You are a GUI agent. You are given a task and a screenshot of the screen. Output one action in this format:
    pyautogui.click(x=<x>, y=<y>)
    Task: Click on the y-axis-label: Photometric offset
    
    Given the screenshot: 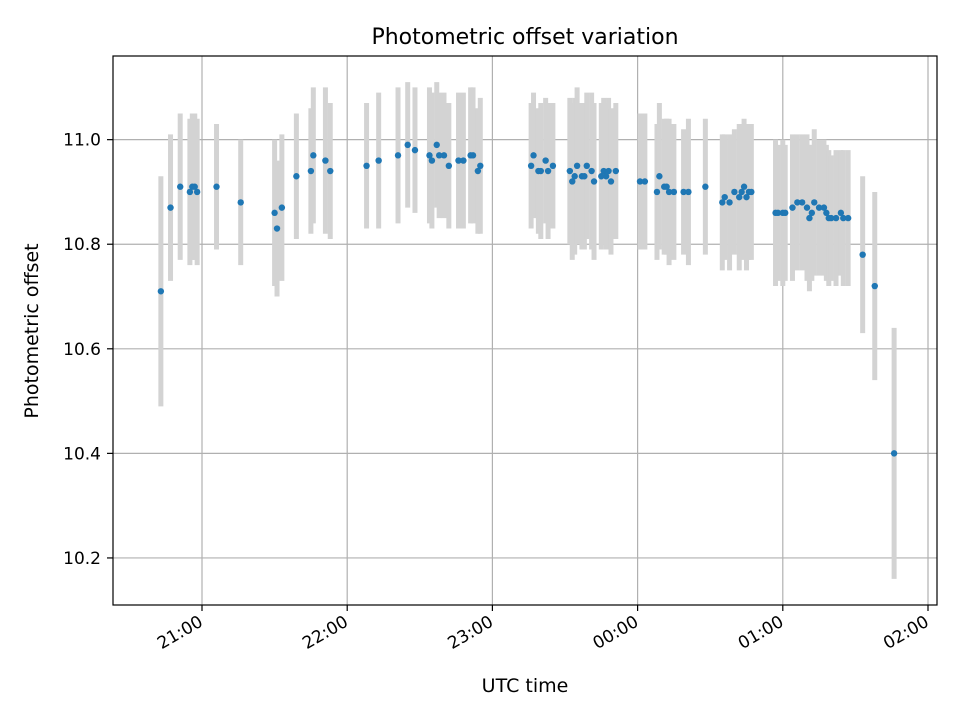 What is the action you would take?
    pyautogui.click(x=32, y=330)
    